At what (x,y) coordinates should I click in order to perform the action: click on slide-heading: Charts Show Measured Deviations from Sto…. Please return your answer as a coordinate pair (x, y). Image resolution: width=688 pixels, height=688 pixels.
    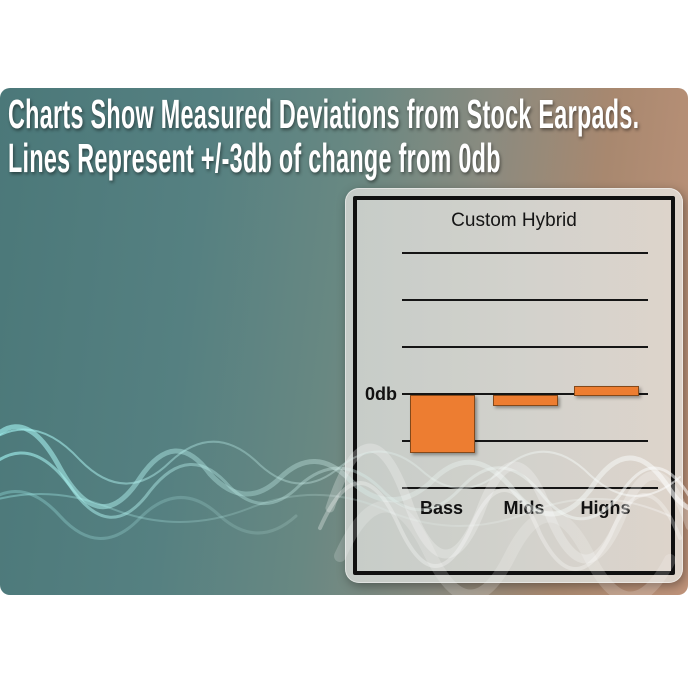
    Looking at the image, I should click on (348, 136).